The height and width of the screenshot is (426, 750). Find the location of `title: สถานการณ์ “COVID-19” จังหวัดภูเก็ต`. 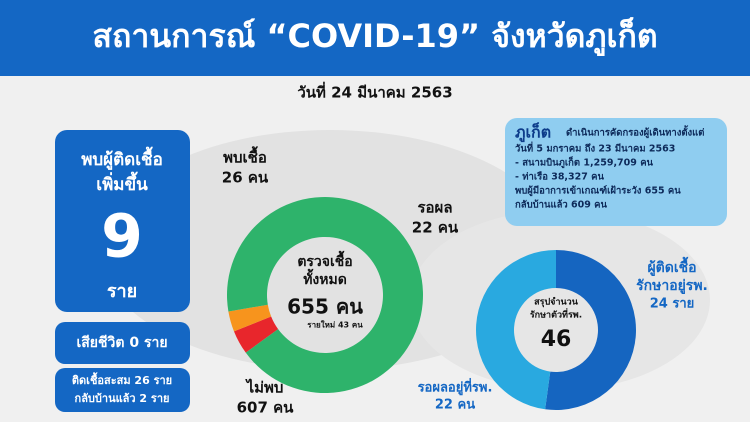

title: สถานการณ์ “COVID-19” จังหวัดภูเก็ต is located at coordinates (374, 36).